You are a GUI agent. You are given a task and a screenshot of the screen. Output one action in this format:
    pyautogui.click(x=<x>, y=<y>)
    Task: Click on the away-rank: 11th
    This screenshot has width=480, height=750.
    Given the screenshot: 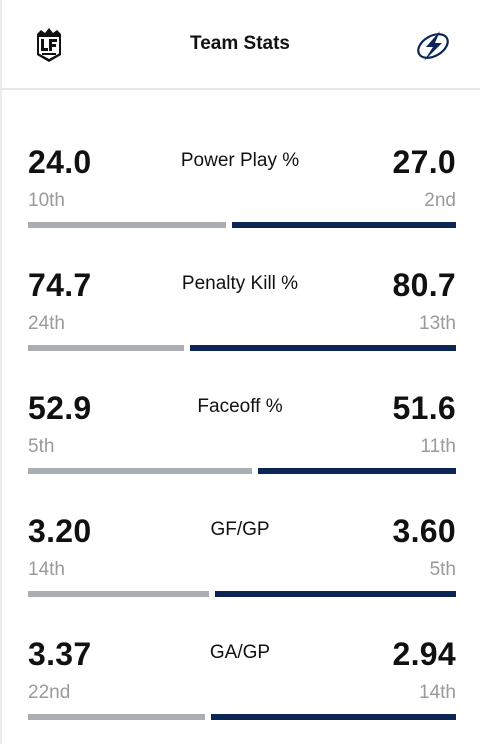 What is the action you would take?
    pyautogui.click(x=438, y=446)
    